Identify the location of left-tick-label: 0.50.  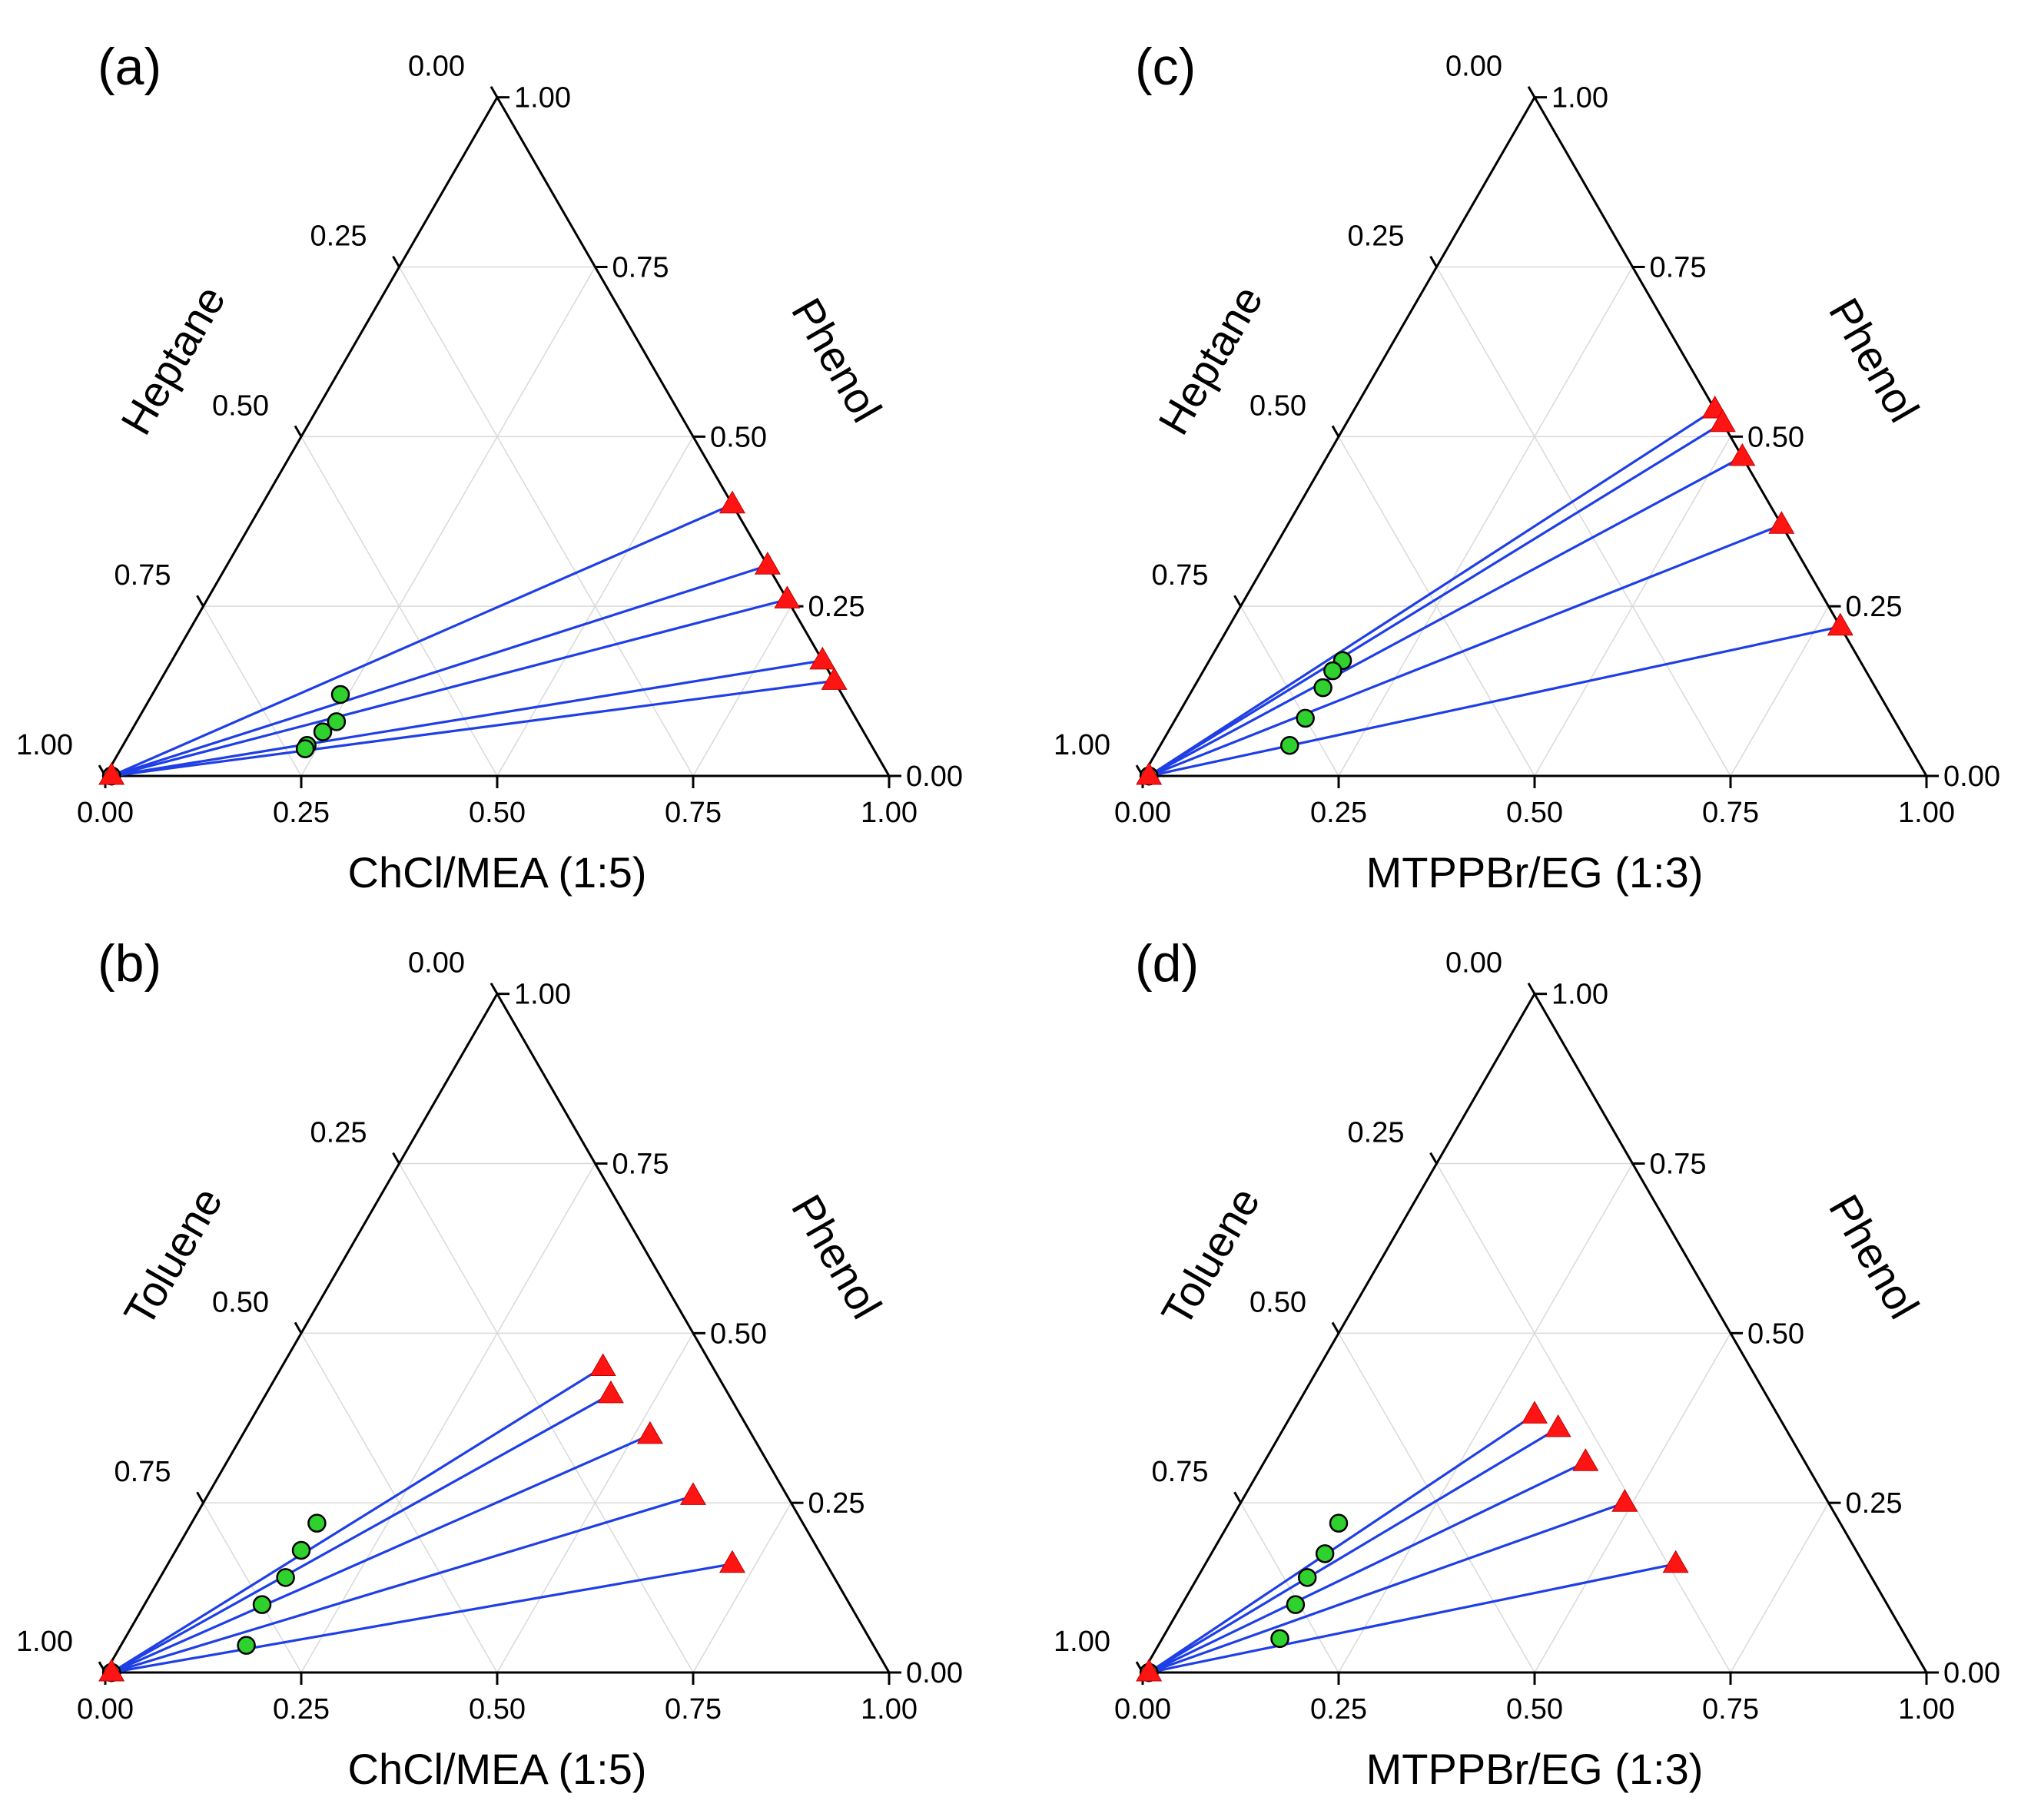
(240, 406).